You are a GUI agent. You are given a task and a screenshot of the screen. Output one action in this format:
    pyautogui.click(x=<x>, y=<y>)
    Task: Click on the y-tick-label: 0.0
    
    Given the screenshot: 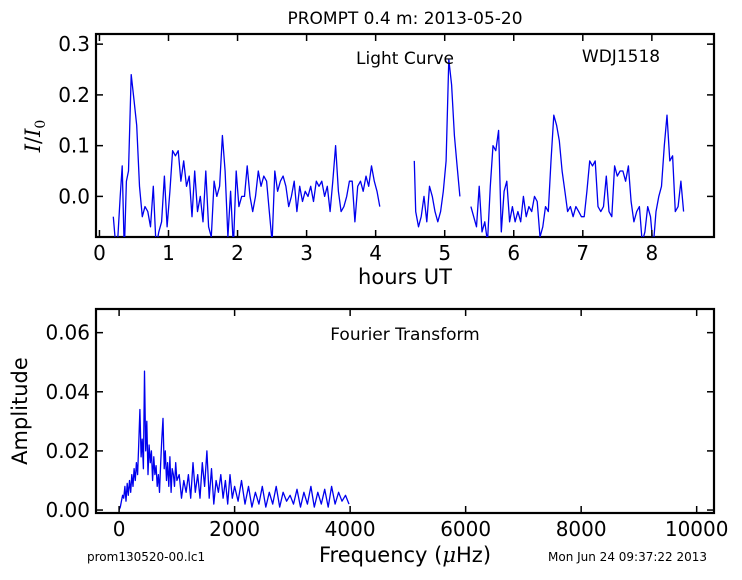 What is the action you would take?
    pyautogui.click(x=74, y=196)
    